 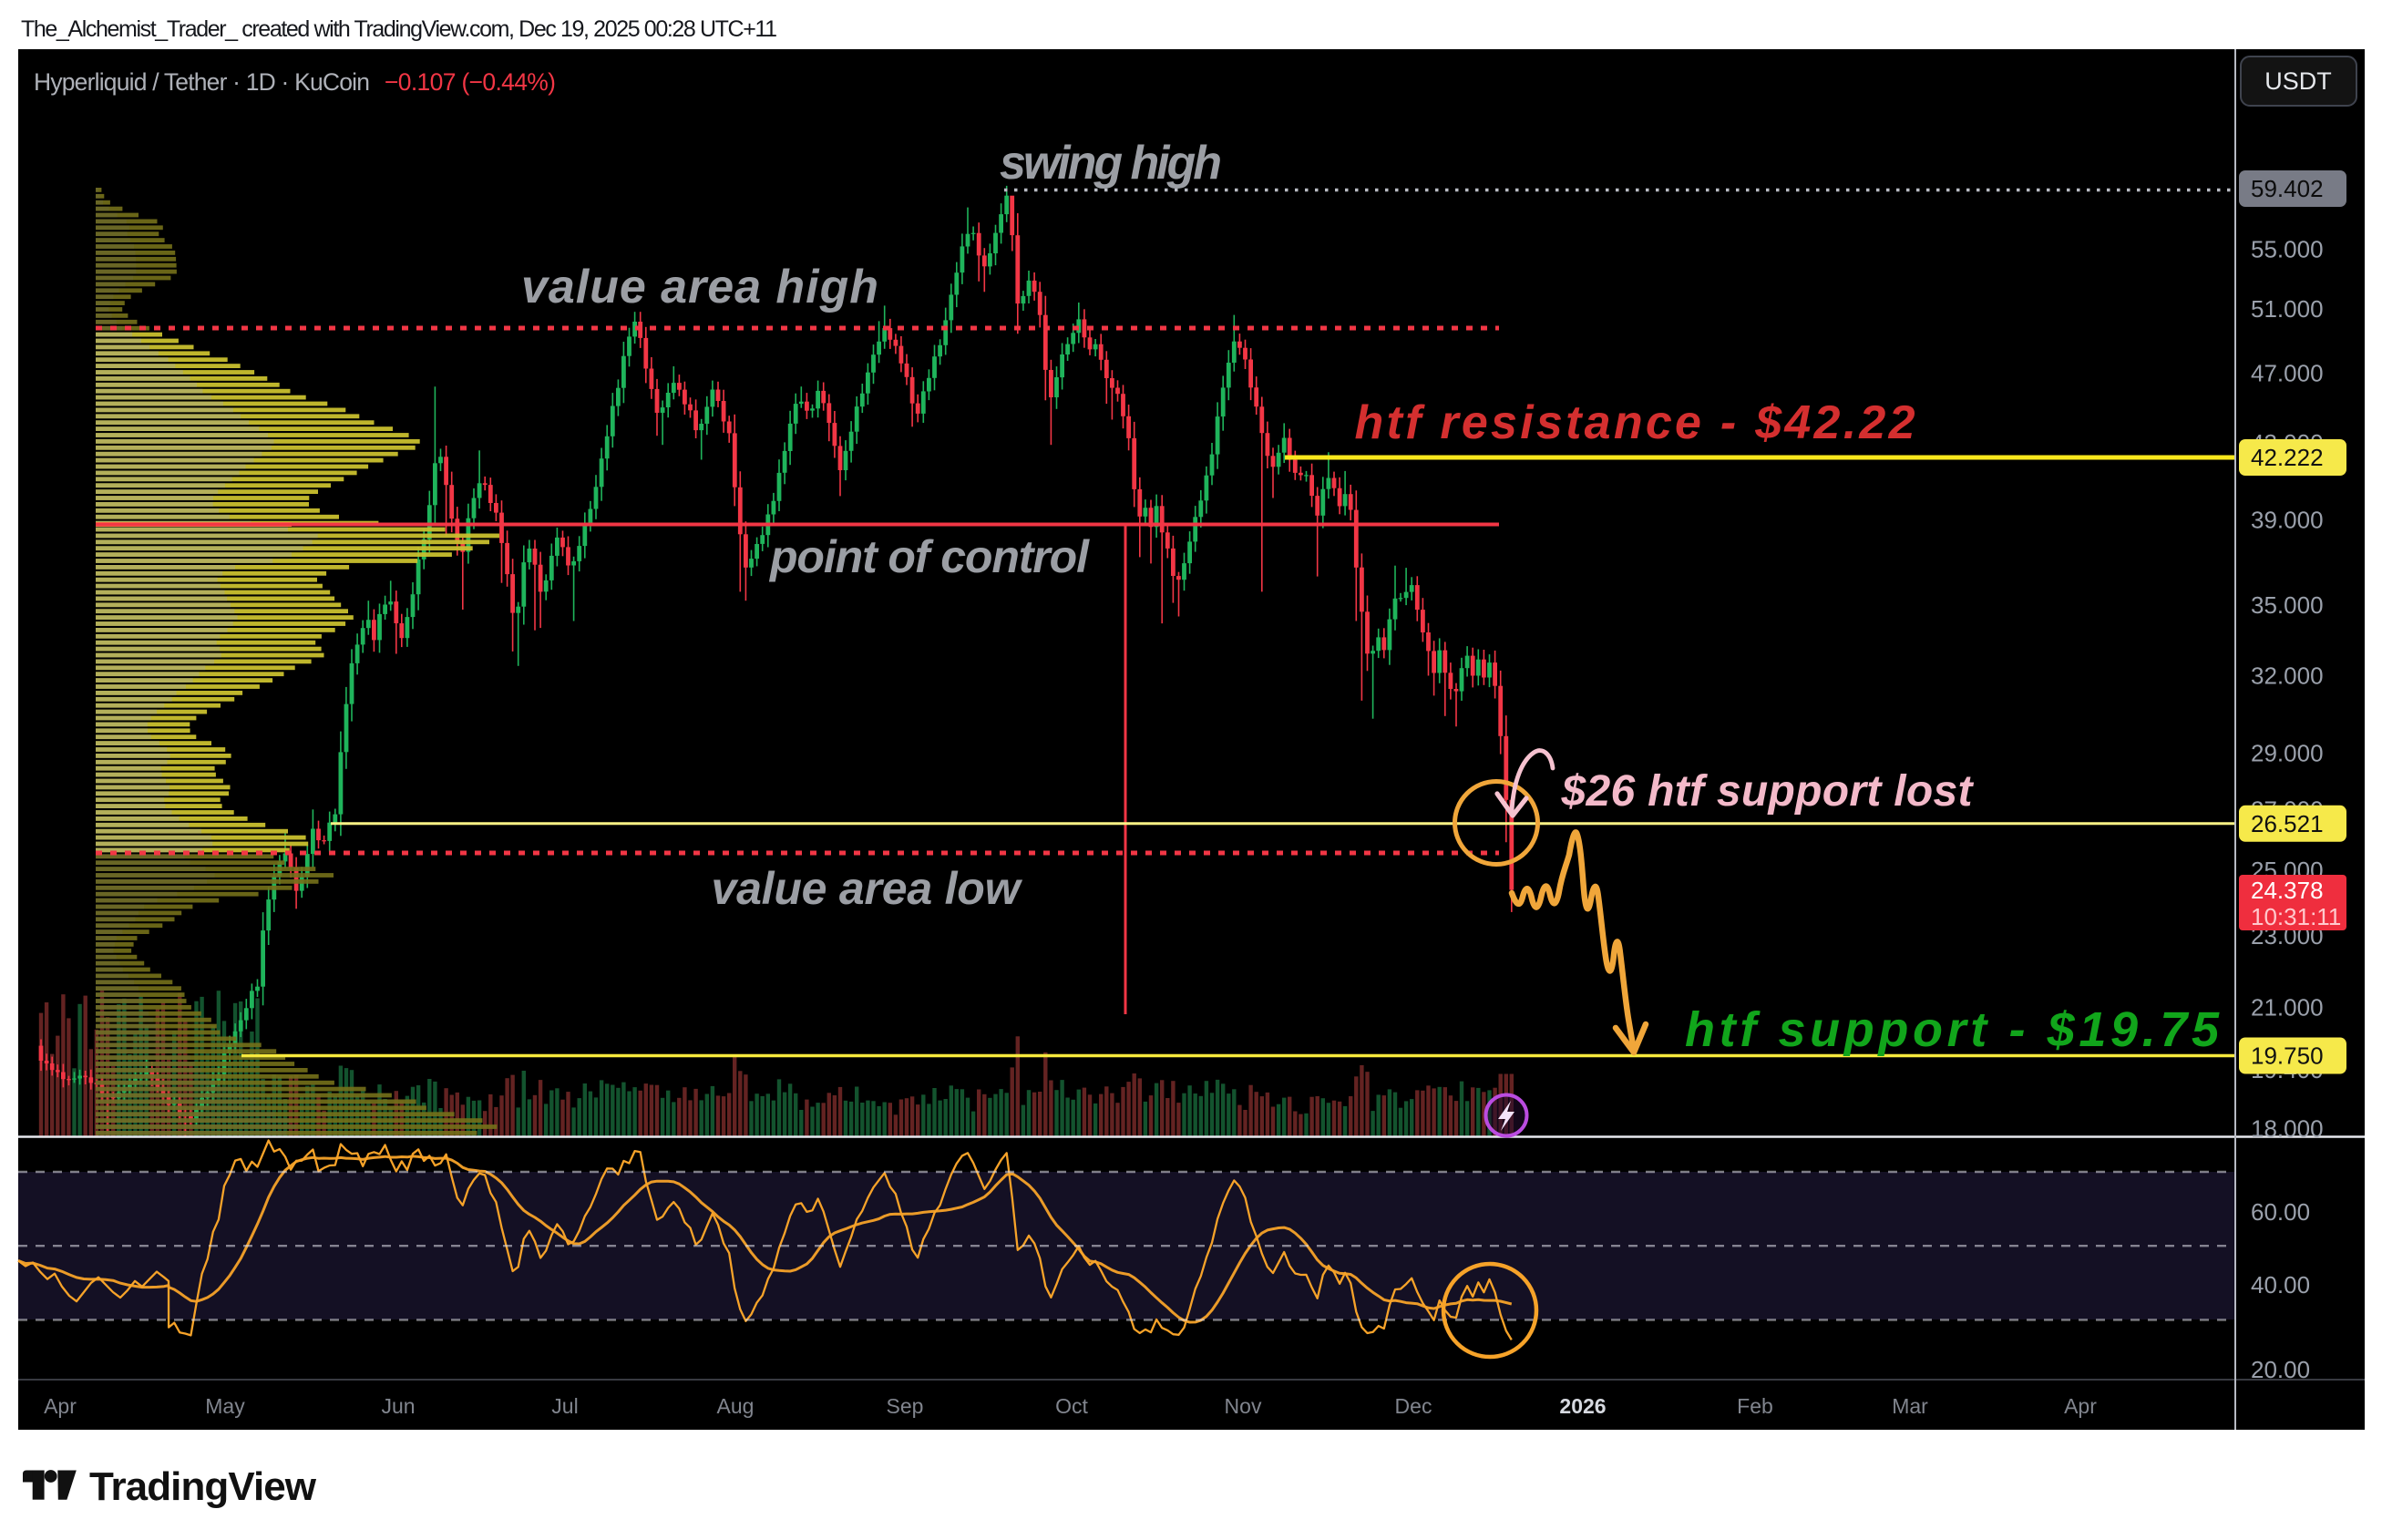 What do you see at coordinates (2287, 372) in the screenshot?
I see `svg-text: 47.000` at bounding box center [2287, 372].